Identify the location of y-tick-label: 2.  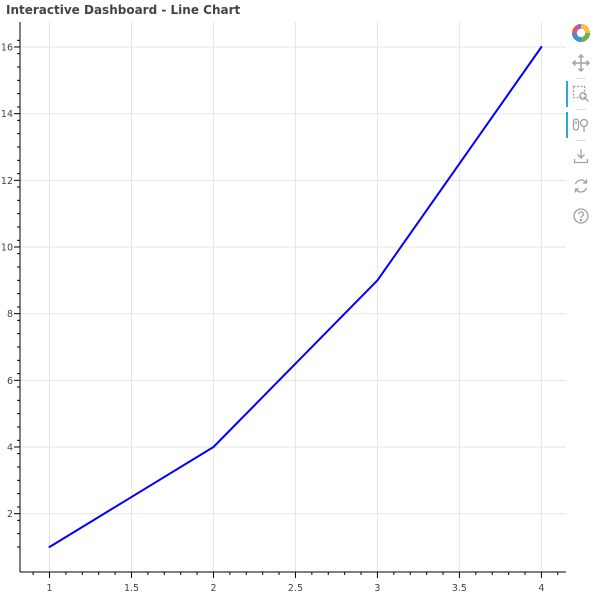
(10, 514).